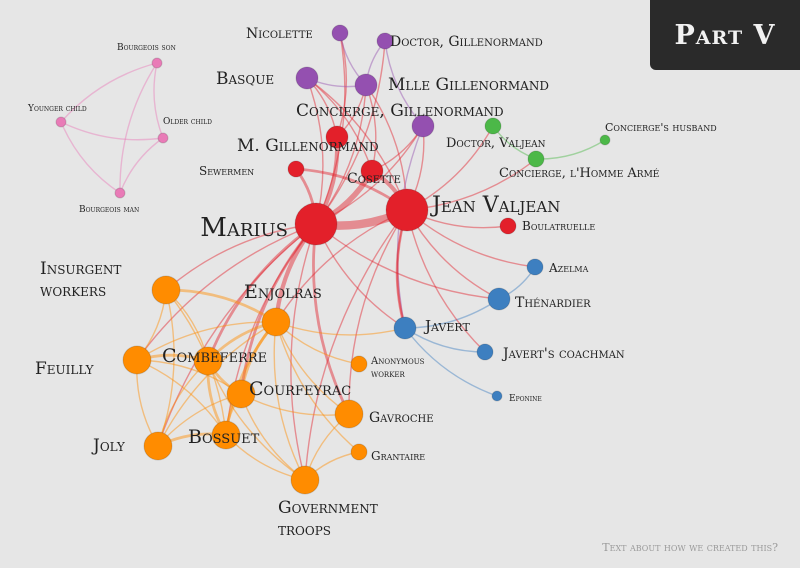 Image resolution: width=800 pixels, height=568 pixels. I want to click on node-label-marius: Marius, so click(244, 228).